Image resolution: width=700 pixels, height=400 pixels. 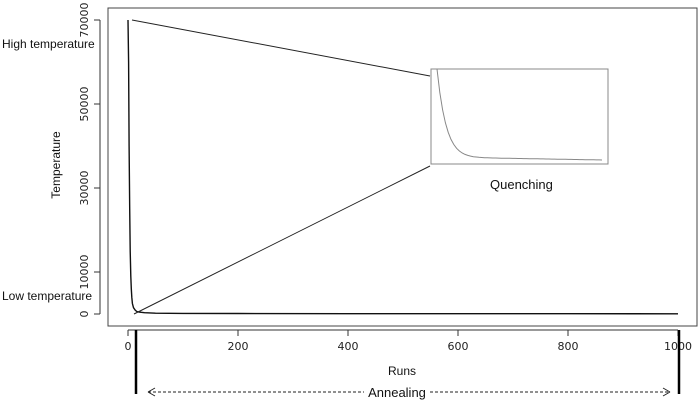 I want to click on x-tick-label: 600, so click(x=458, y=346).